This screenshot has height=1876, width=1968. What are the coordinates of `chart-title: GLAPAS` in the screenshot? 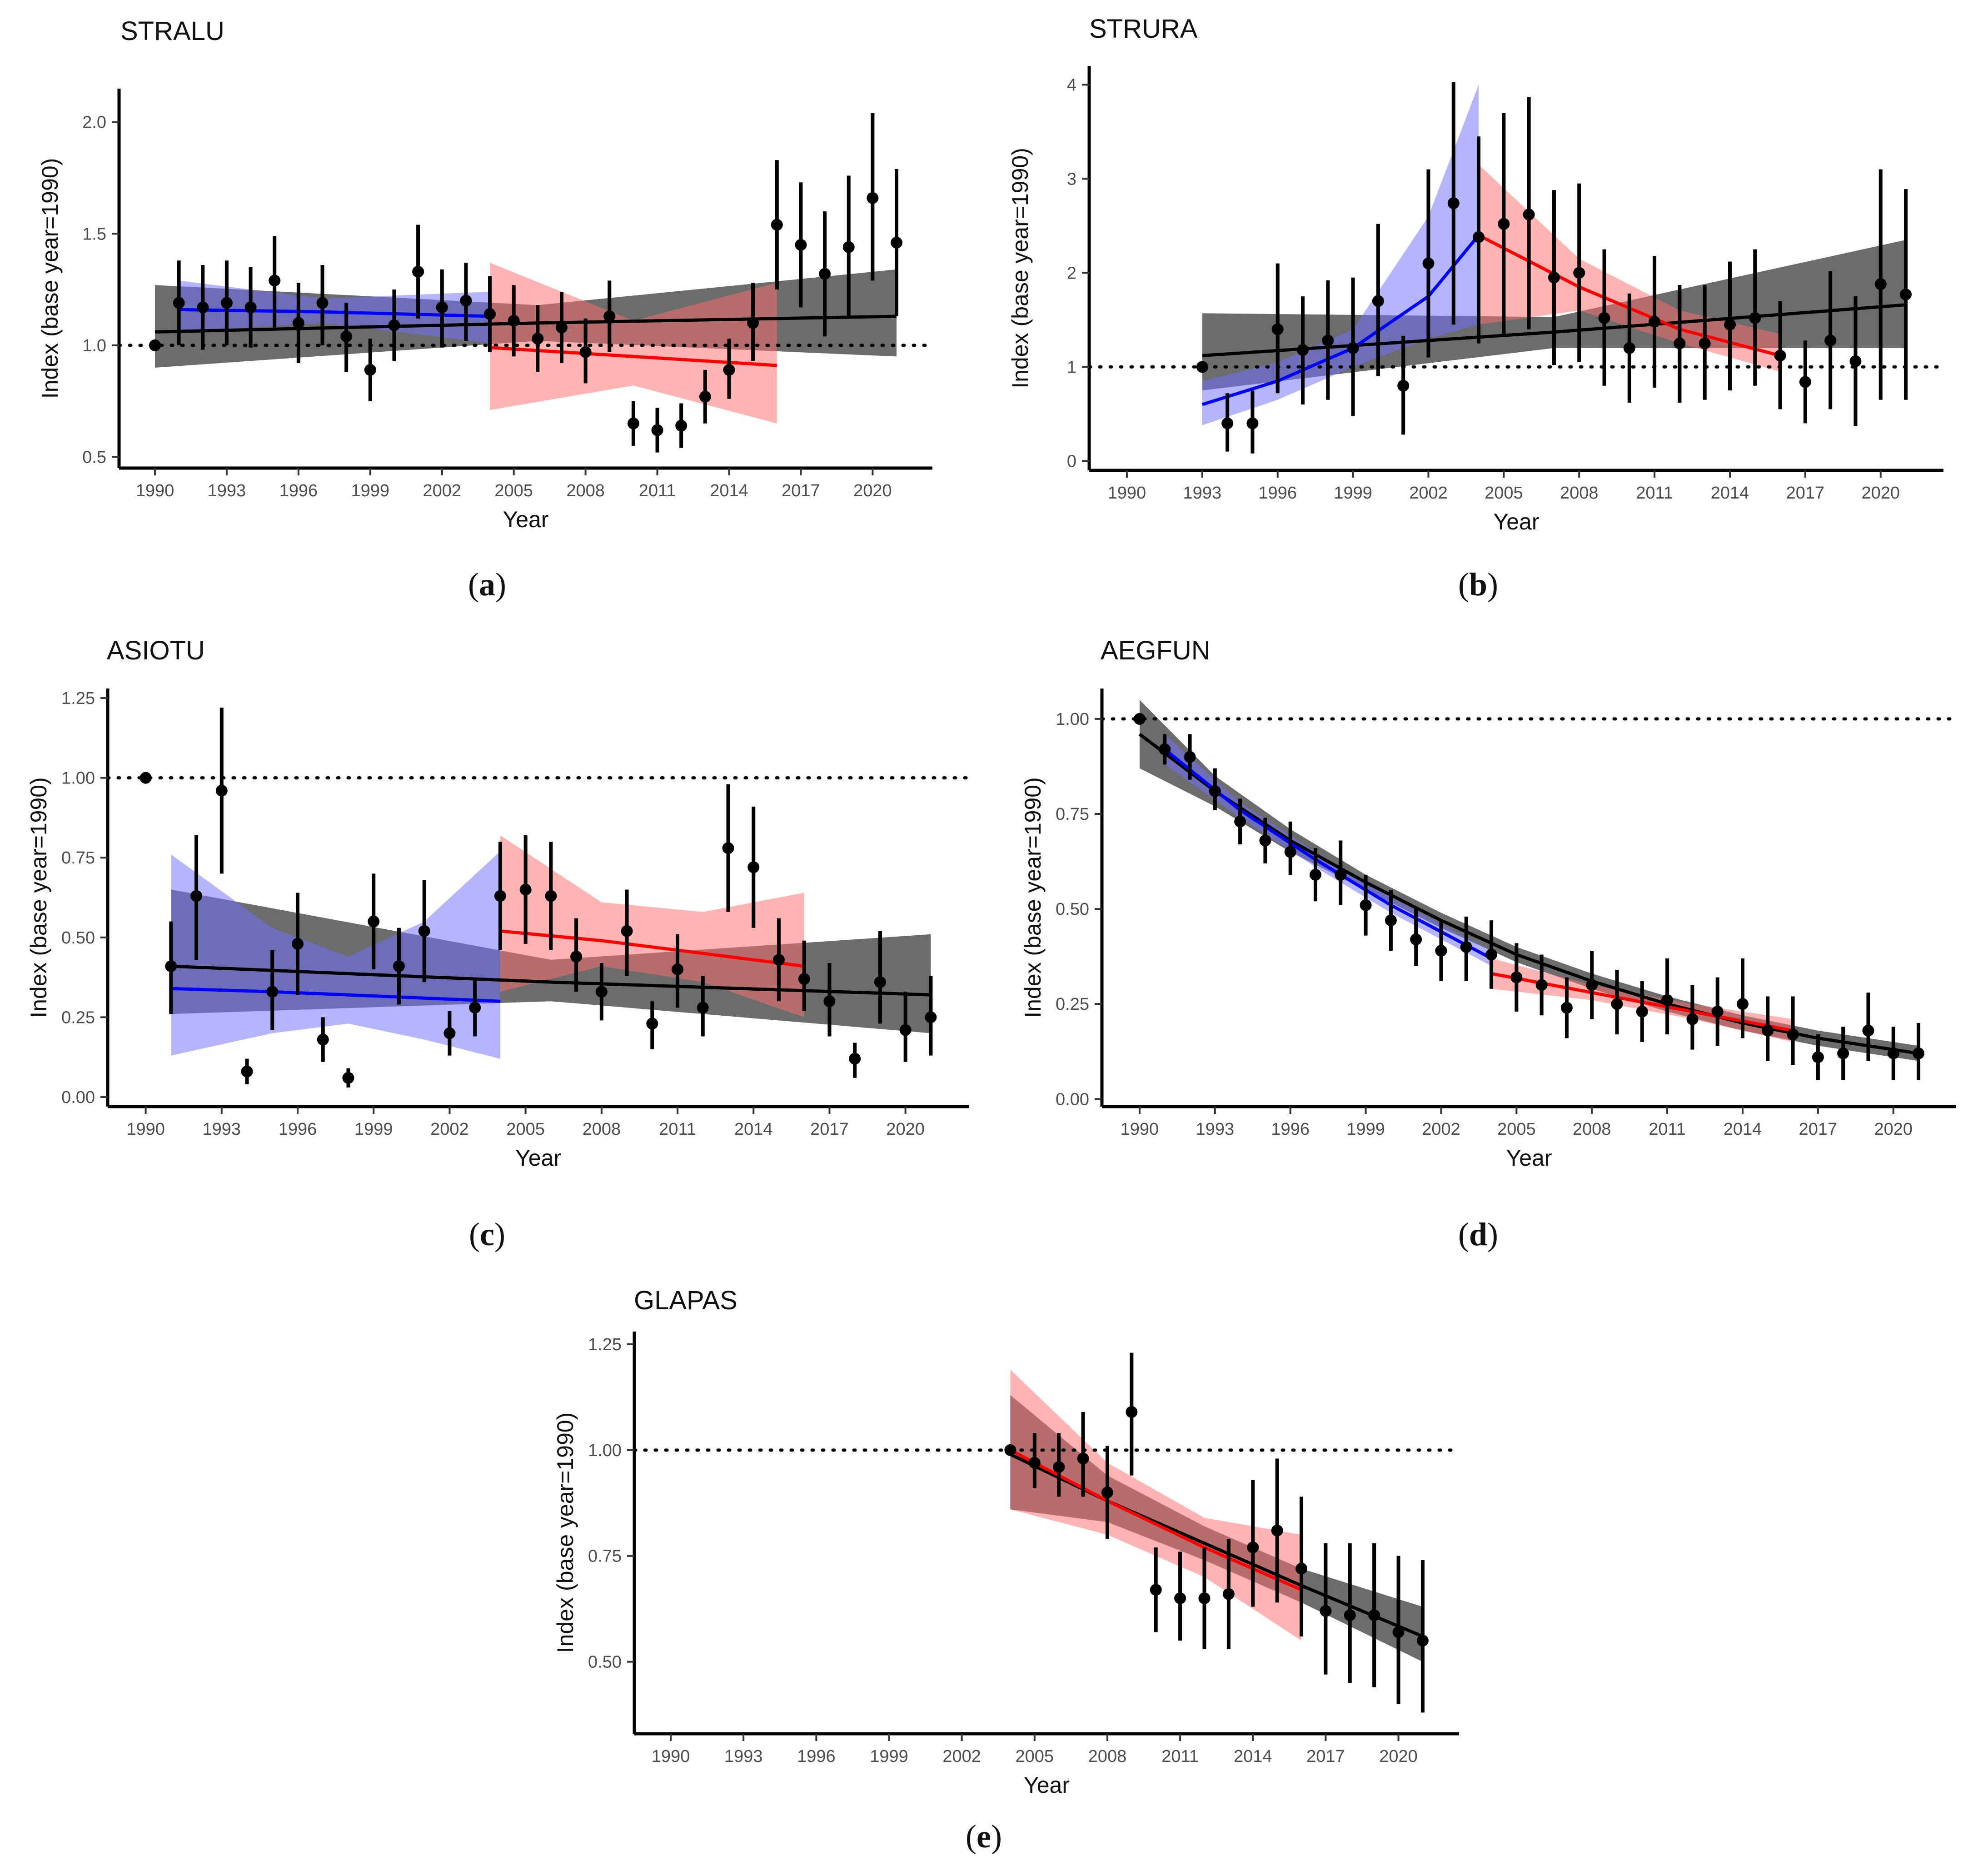 It's located at (685, 1300).